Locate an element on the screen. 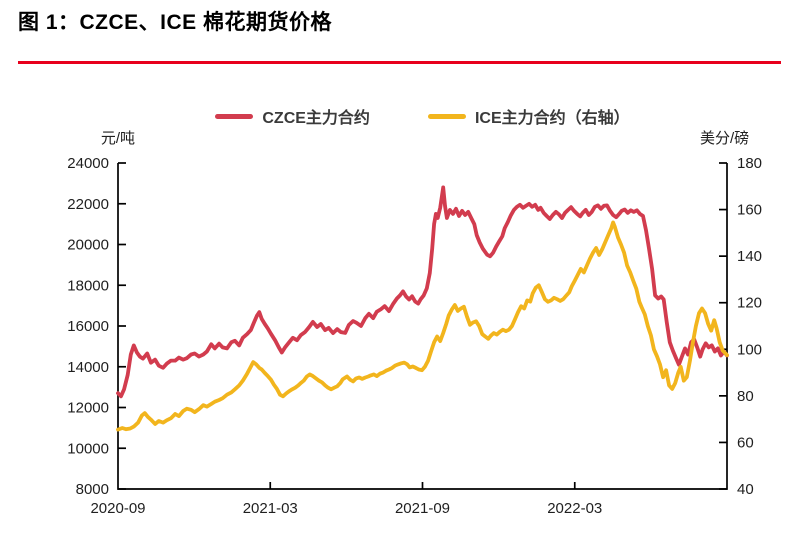  left-axis-tick-label: 22000 is located at coordinates (88, 204).